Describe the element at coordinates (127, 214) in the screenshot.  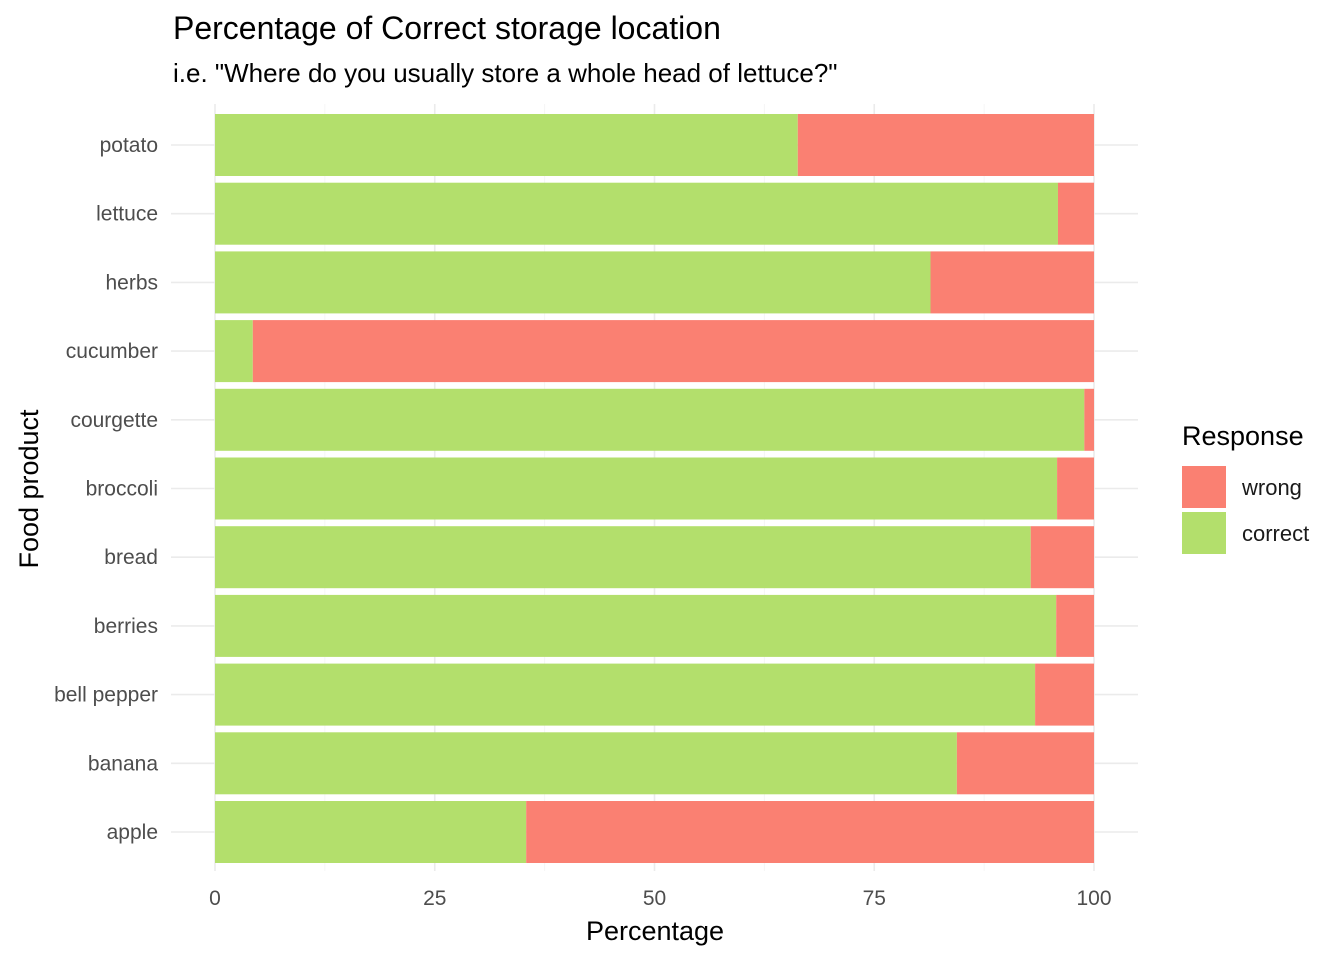
I see `y-tick-label: lettuce` at that location.